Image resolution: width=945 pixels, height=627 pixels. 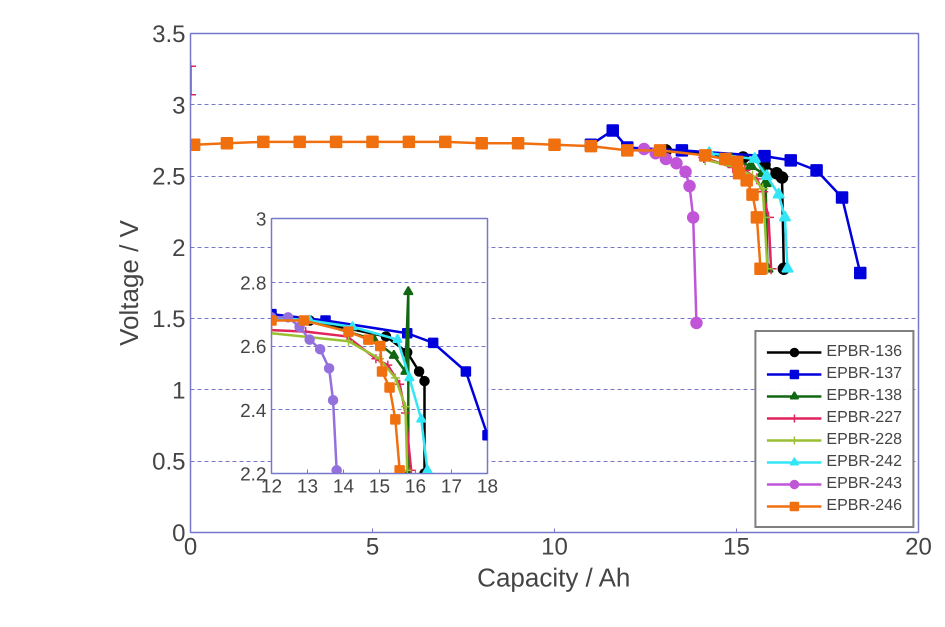 I want to click on legend-label: EPBR-246, so click(x=864, y=506).